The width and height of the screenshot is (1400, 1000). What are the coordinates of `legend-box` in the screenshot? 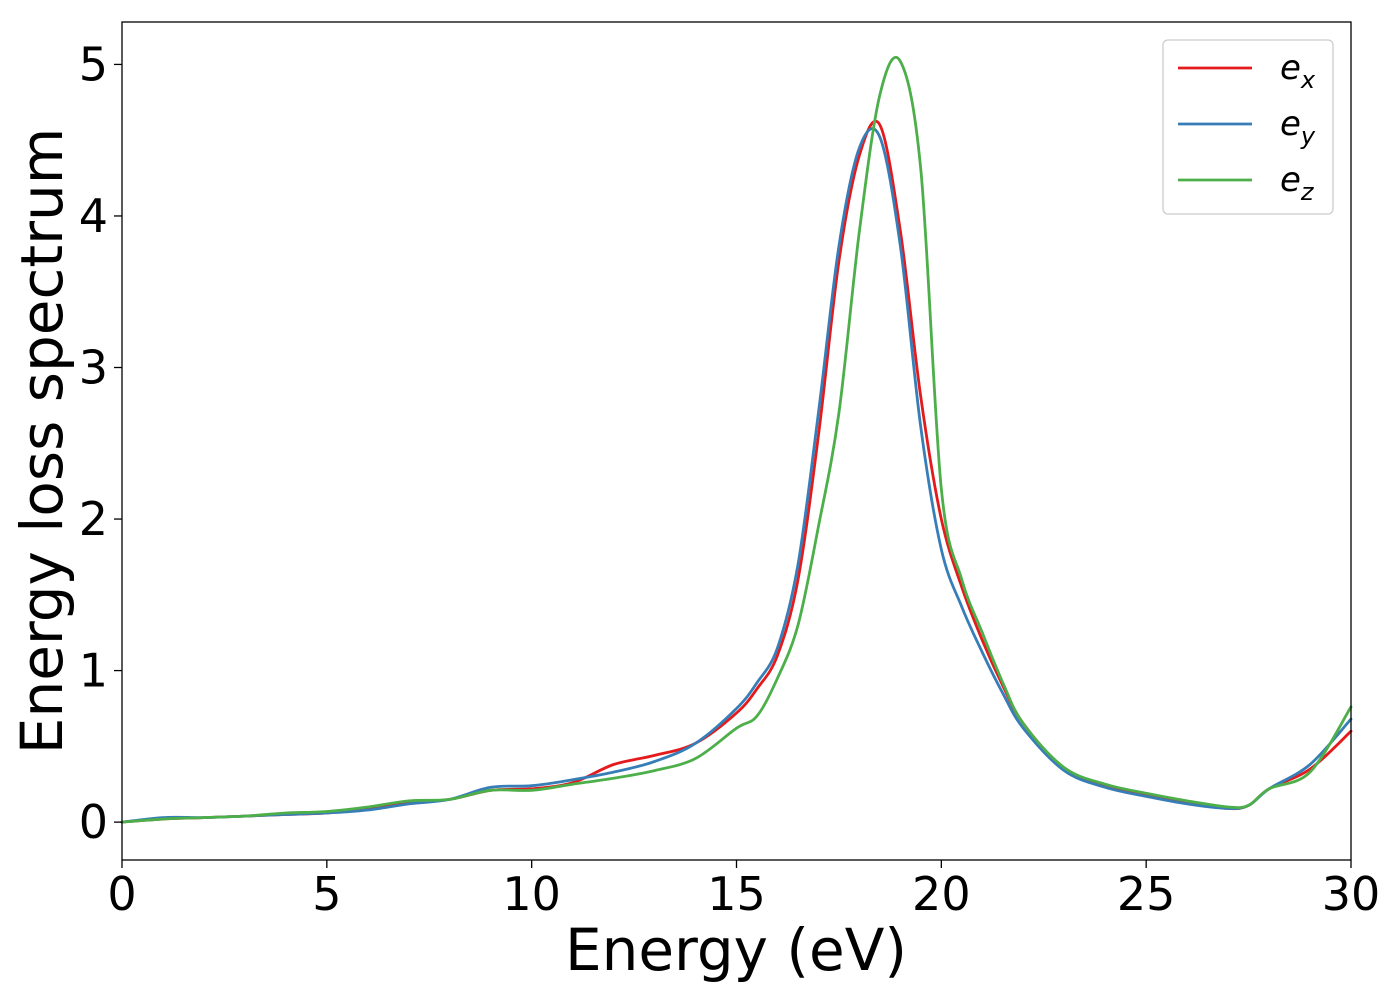 It's located at (1248, 127).